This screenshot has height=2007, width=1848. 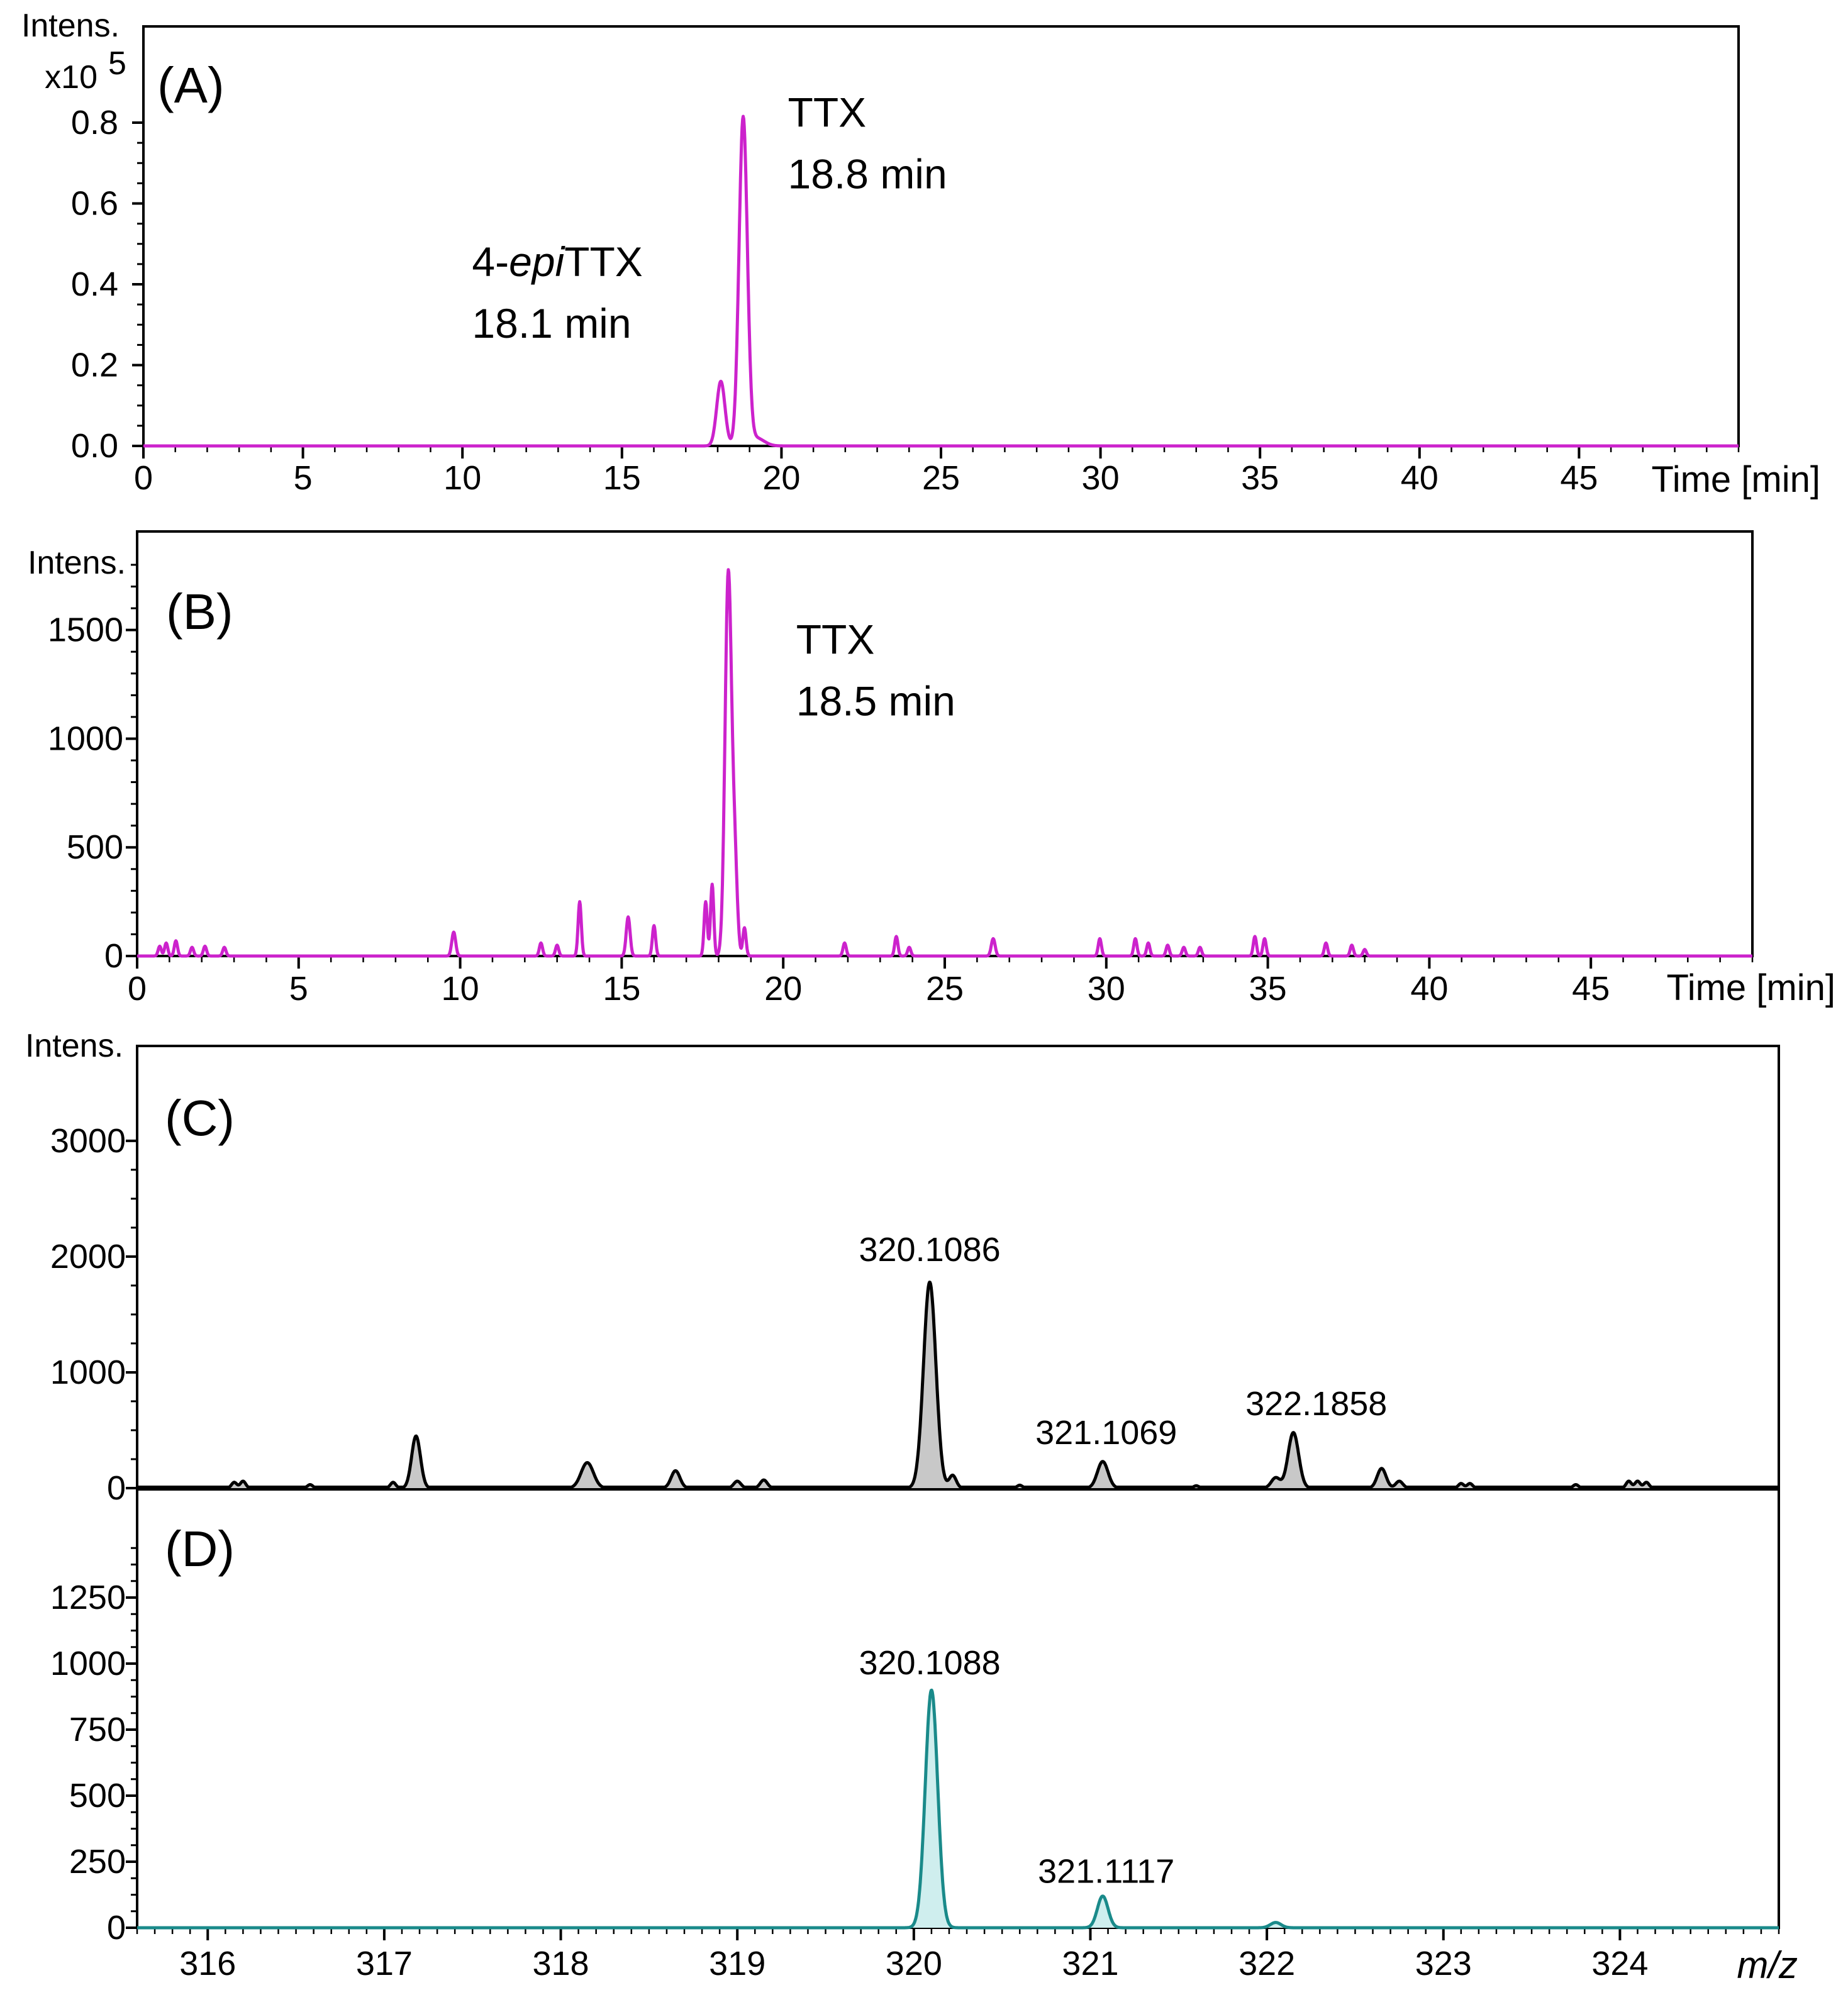 What do you see at coordinates (1768, 1965) in the screenshot?
I see `panel-d-xlabel: m/z` at bounding box center [1768, 1965].